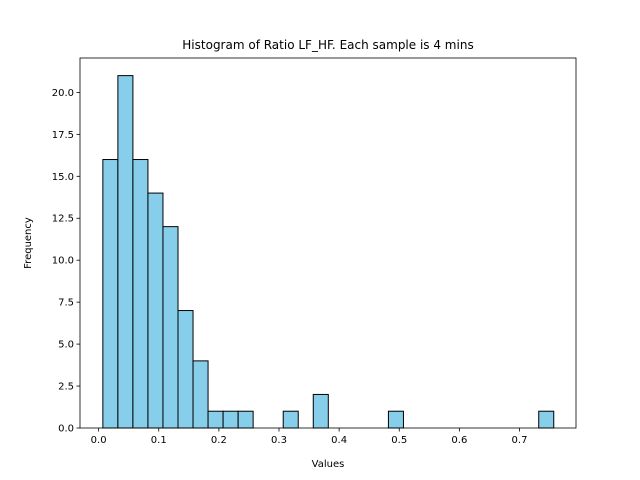 The height and width of the screenshot is (480, 640). I want to click on x-axis-label: Values, so click(328, 464).